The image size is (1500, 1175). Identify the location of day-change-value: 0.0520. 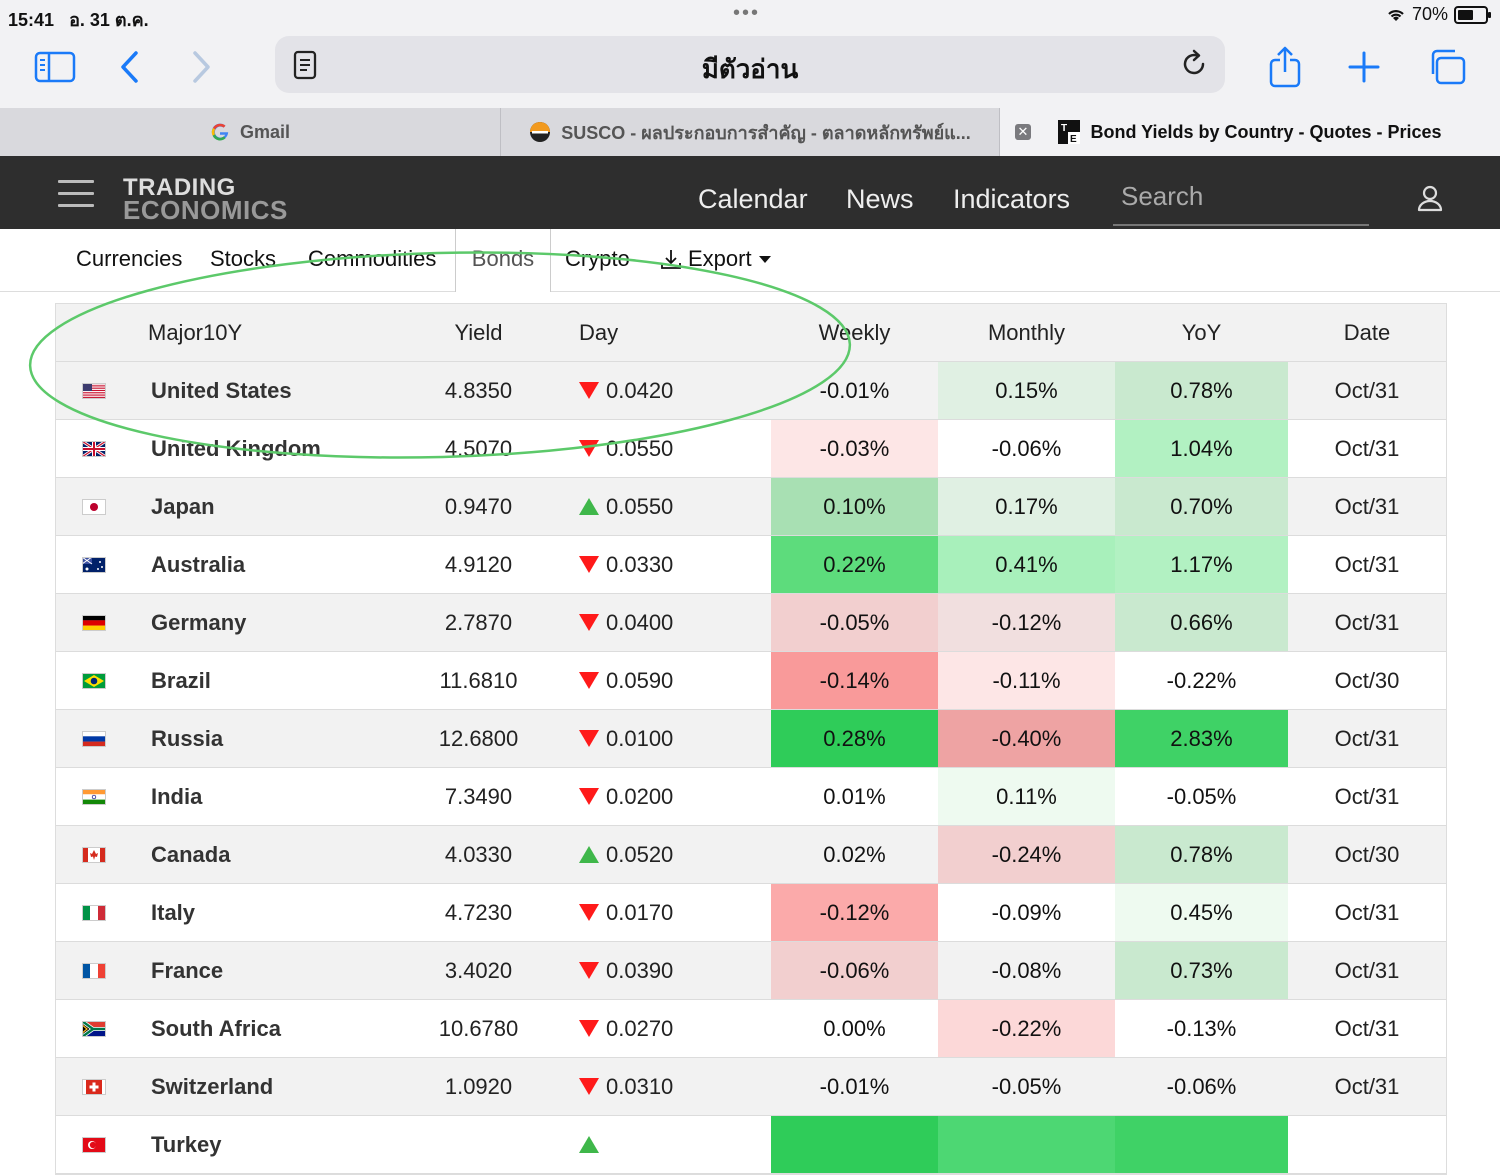
(640, 854).